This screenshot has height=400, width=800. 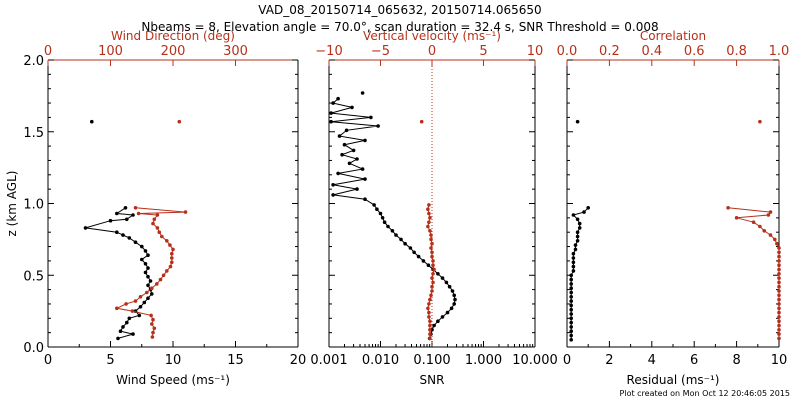 What do you see at coordinates (173, 51) in the screenshot?
I see `top-tick-label: 200` at bounding box center [173, 51].